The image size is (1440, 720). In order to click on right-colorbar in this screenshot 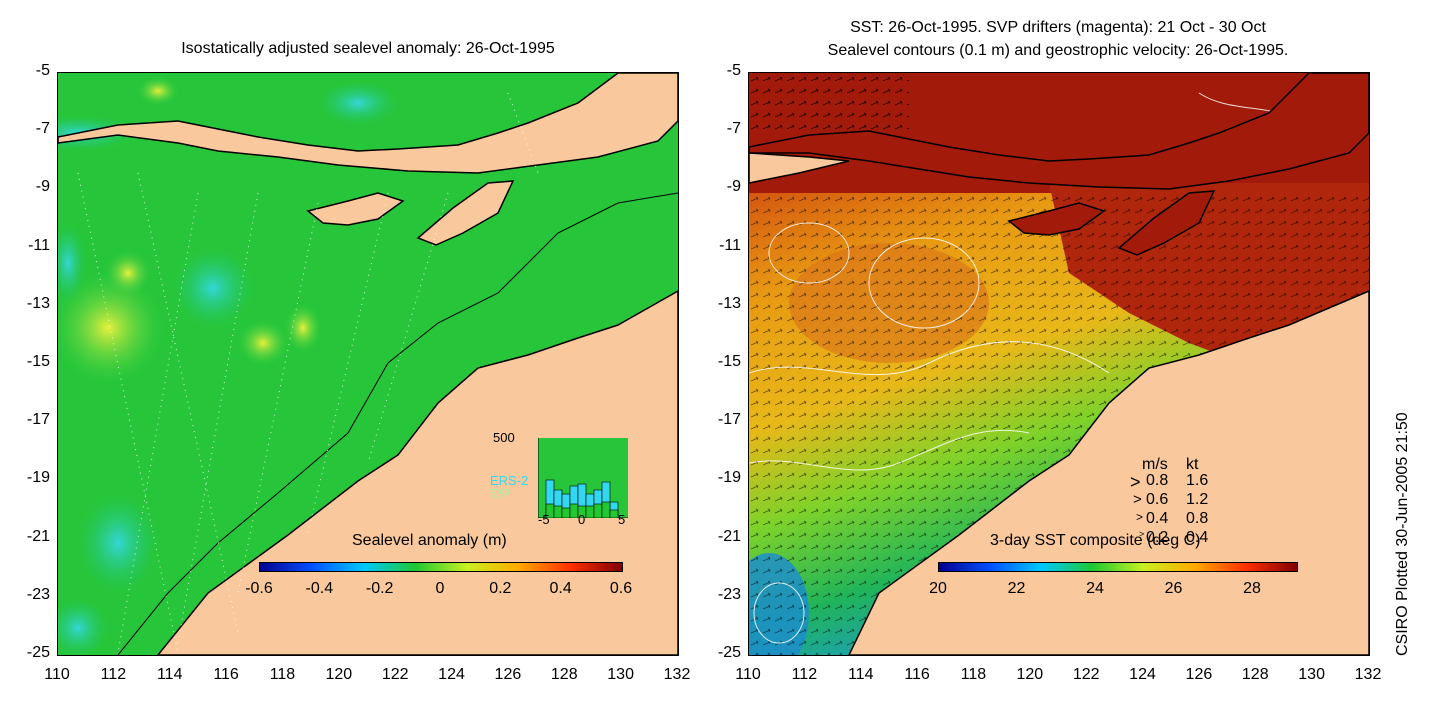, I will do `click(1118, 567)`.